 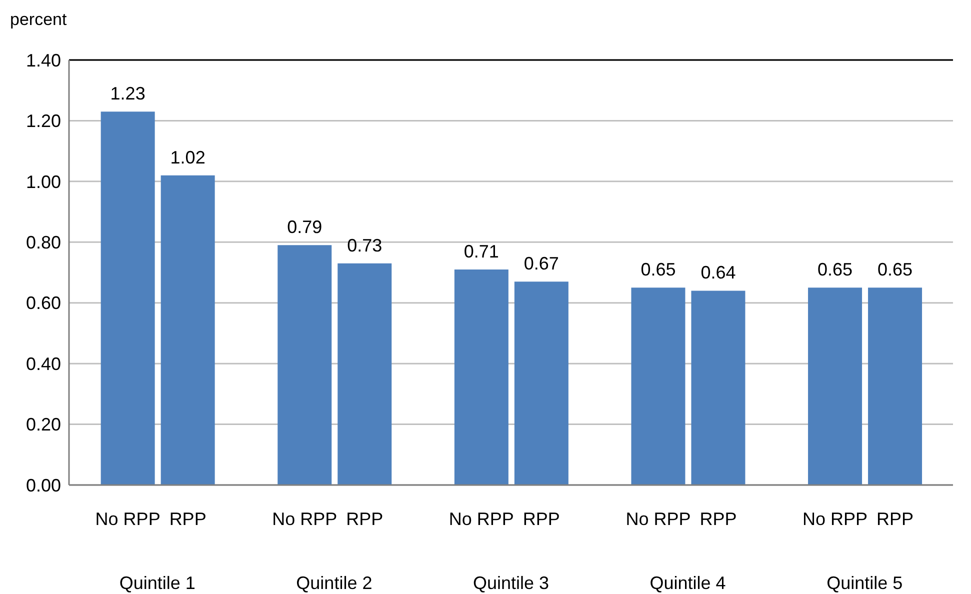 What do you see at coordinates (334, 583) in the screenshot?
I see `x-tick-label: Quintile 2` at bounding box center [334, 583].